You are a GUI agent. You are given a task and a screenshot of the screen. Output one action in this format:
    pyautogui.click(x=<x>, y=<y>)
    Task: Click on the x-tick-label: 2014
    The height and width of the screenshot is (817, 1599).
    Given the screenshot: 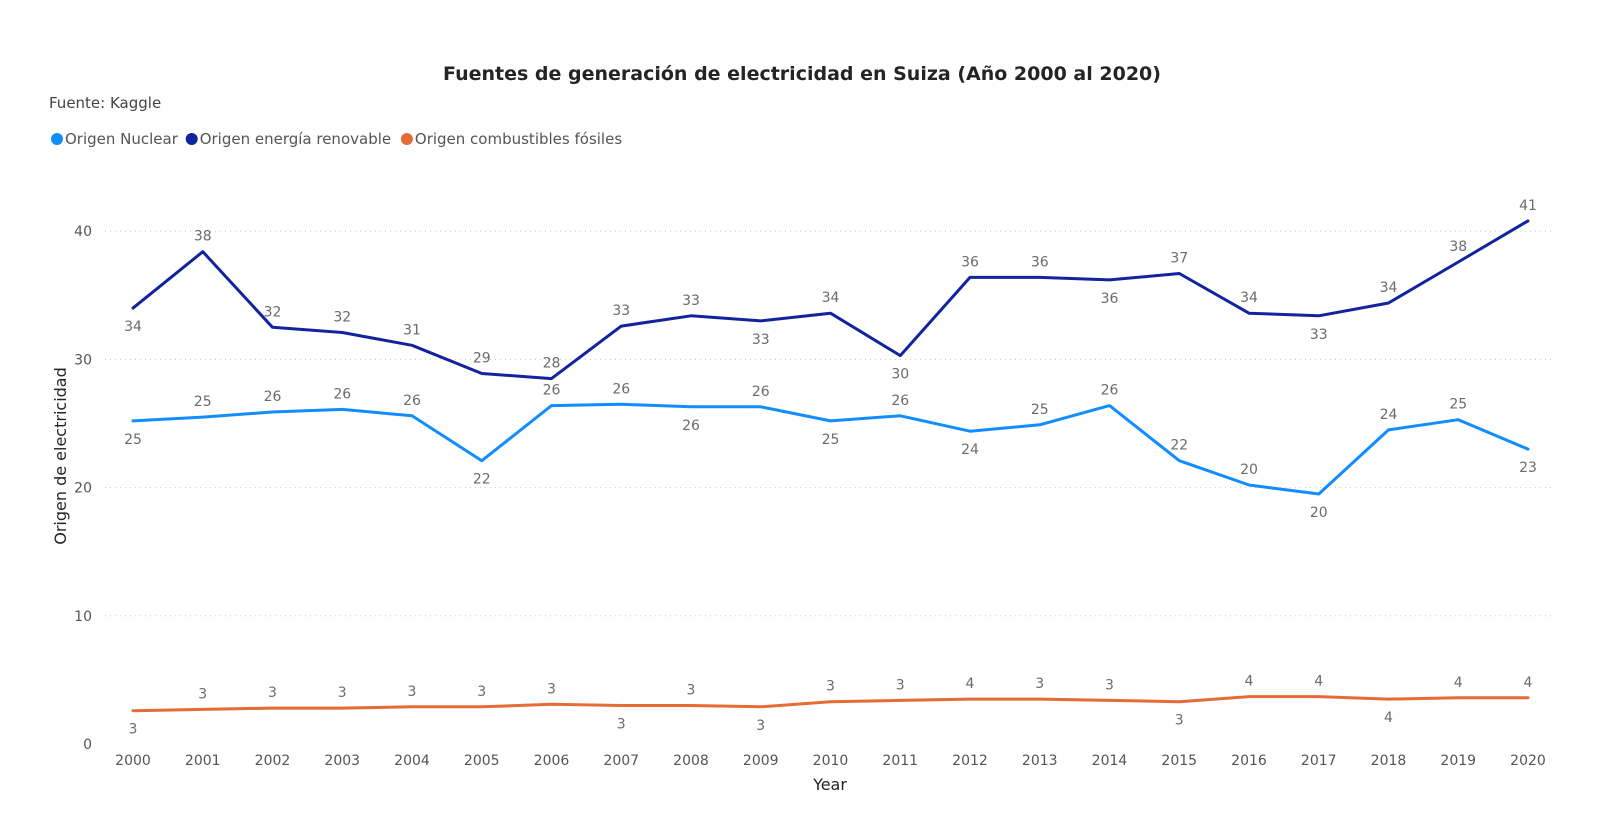 What is the action you would take?
    pyautogui.click(x=1110, y=761)
    